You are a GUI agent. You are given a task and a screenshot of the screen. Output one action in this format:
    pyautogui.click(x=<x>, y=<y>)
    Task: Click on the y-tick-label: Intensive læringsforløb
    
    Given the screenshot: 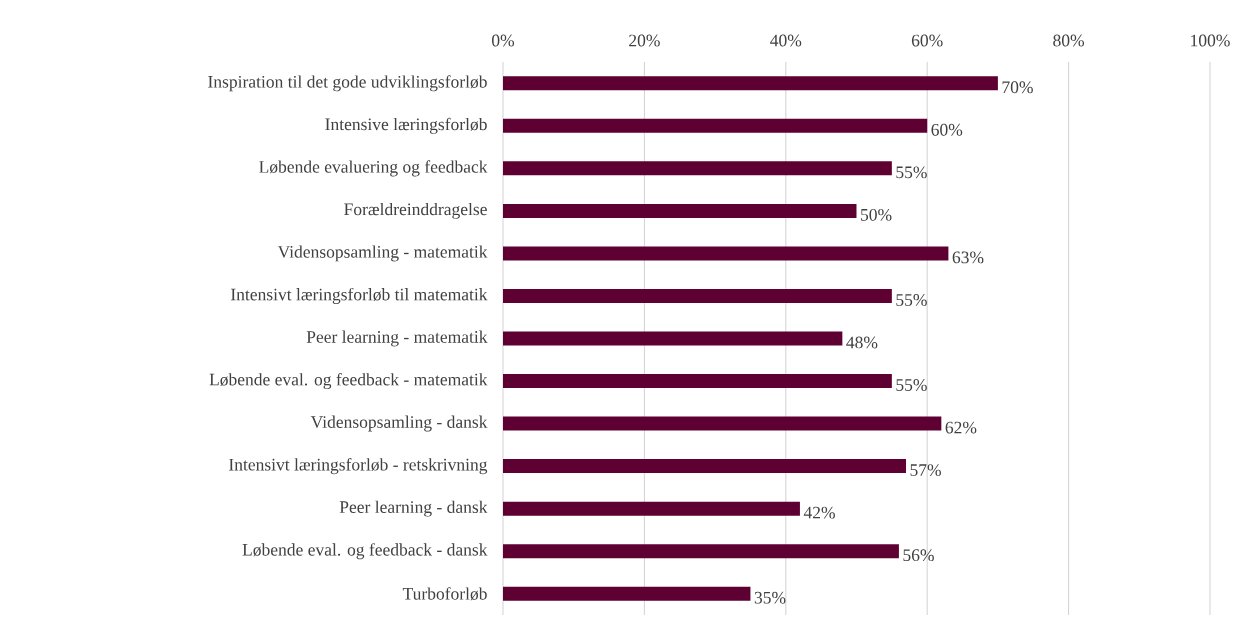 What is the action you would take?
    pyautogui.click(x=406, y=125)
    